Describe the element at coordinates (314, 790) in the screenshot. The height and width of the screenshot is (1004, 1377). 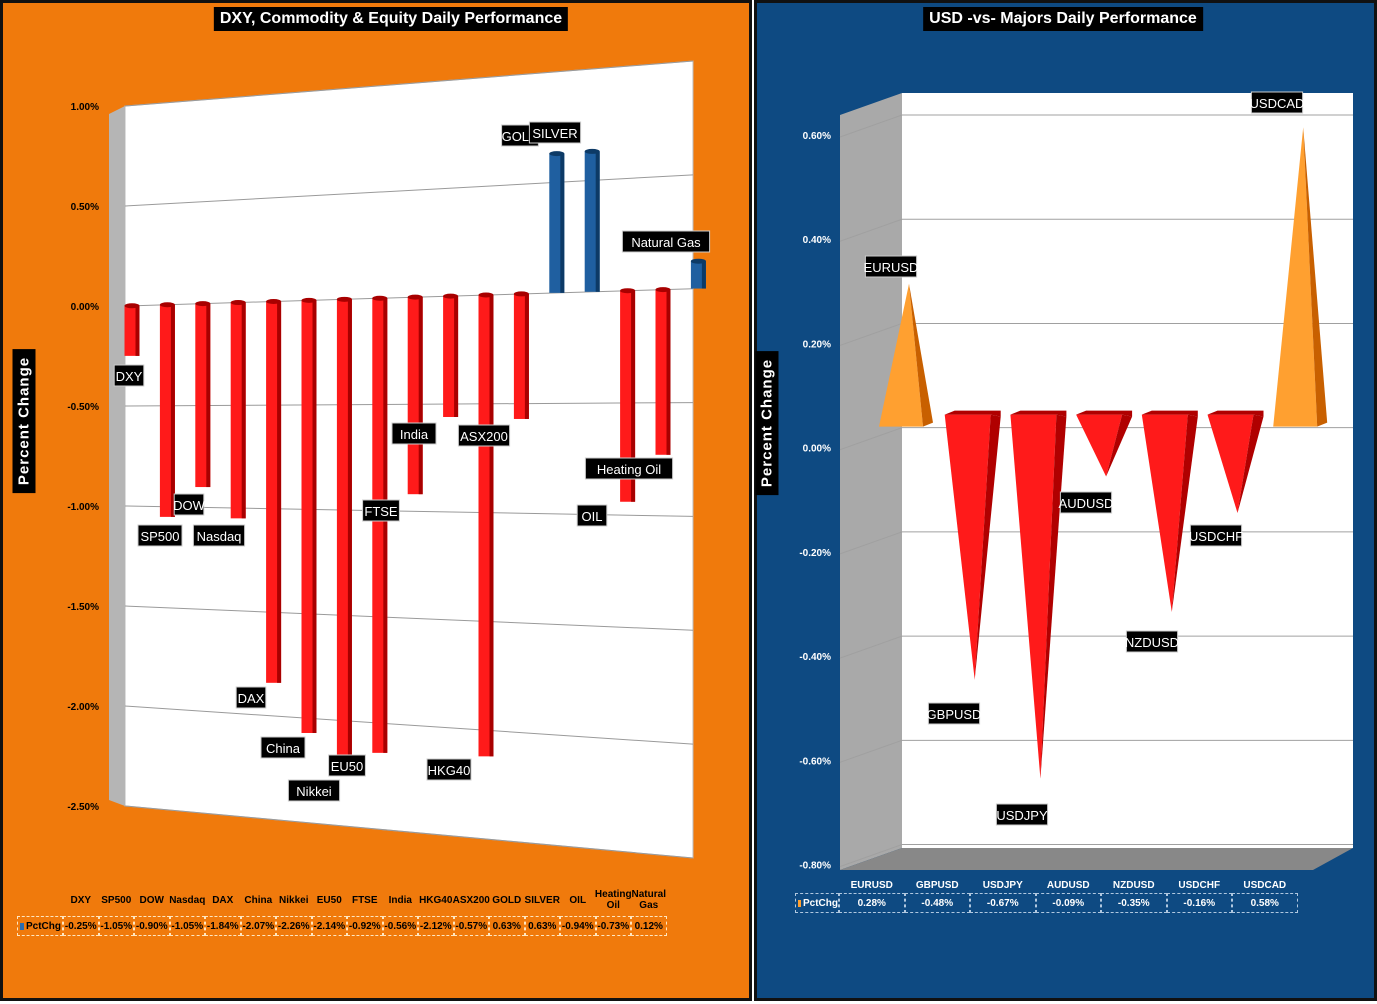
I see `bar-label-nikkei-bg` at that location.